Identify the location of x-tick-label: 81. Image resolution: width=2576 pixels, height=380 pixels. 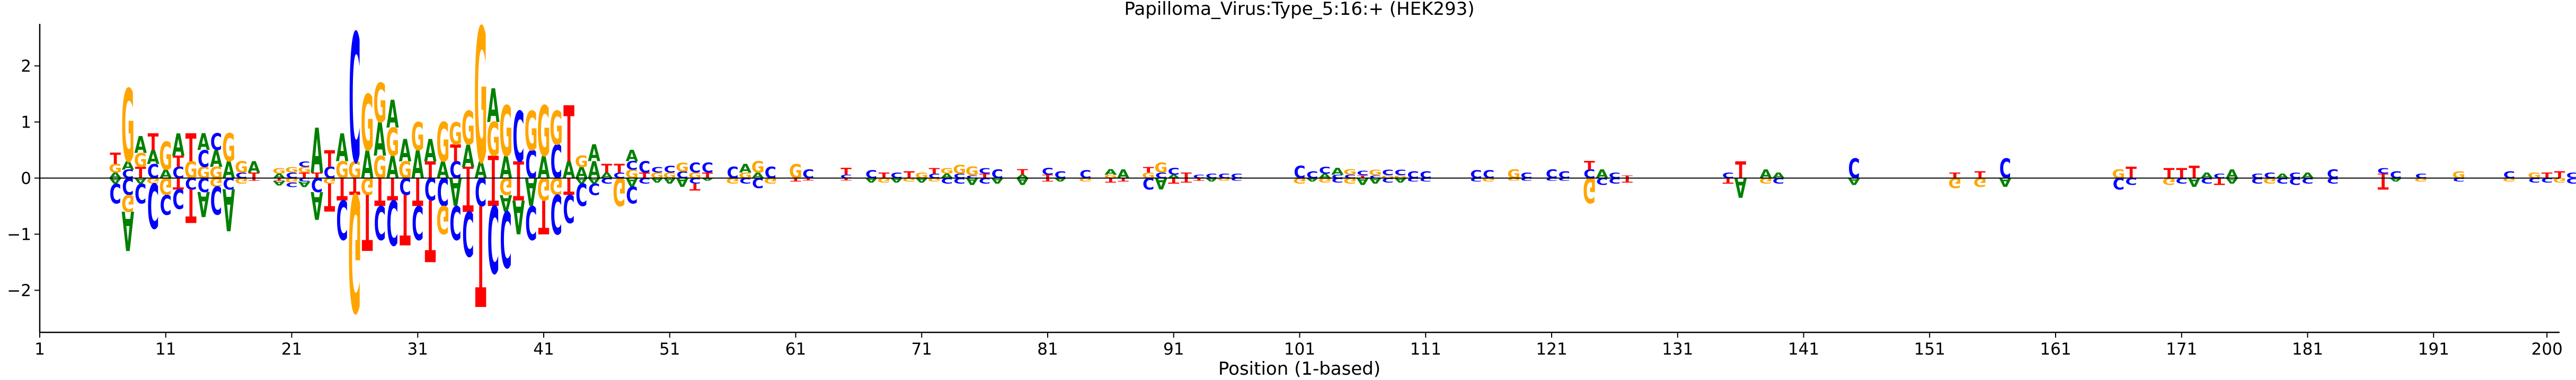
(1047, 350).